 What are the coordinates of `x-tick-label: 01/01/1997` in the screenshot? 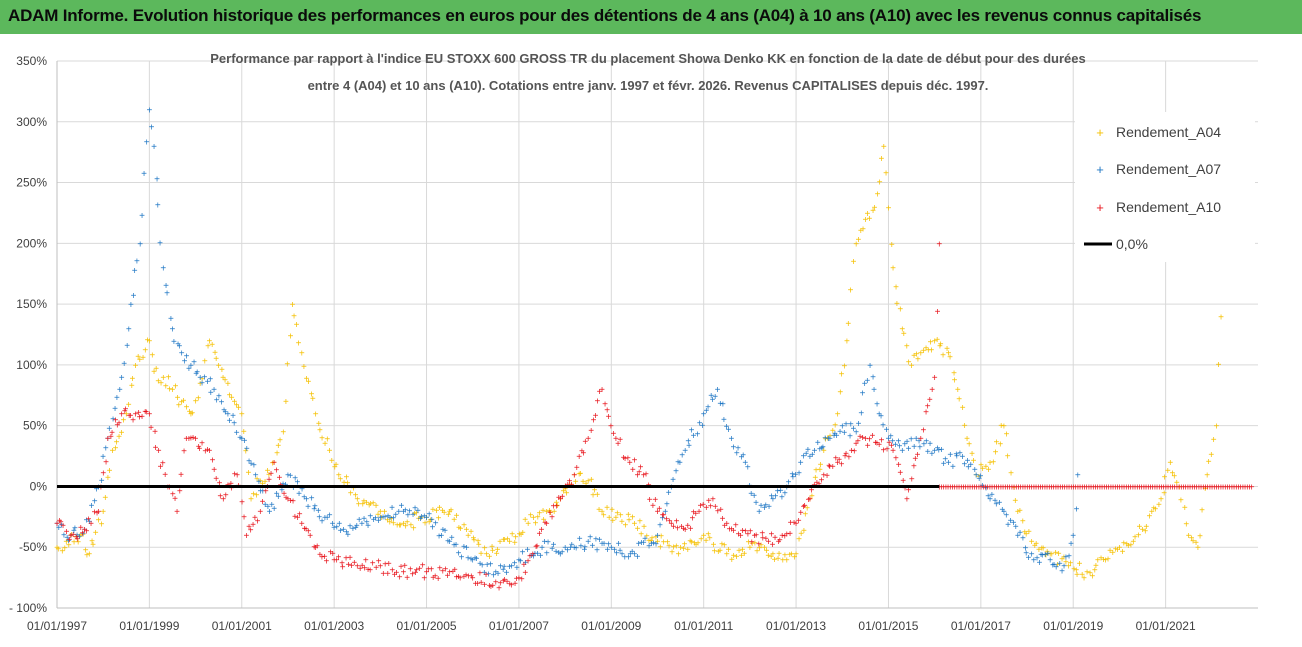 It's located at (57, 626).